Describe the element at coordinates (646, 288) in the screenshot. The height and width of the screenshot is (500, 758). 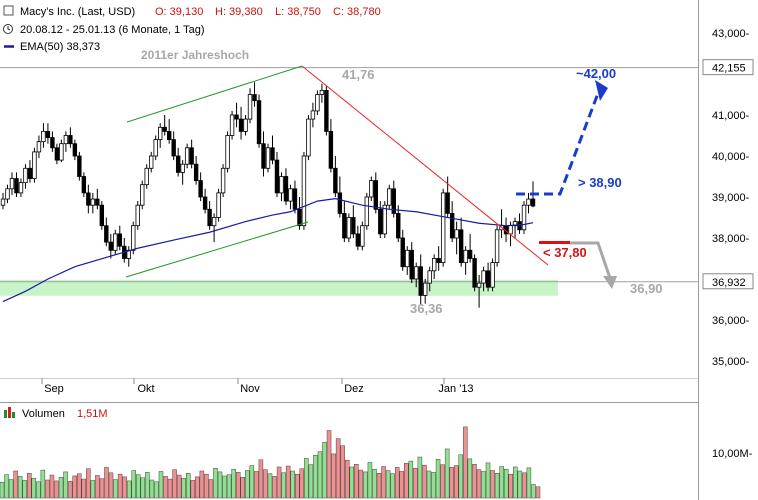
I see `target-down-label: 36,90` at that location.